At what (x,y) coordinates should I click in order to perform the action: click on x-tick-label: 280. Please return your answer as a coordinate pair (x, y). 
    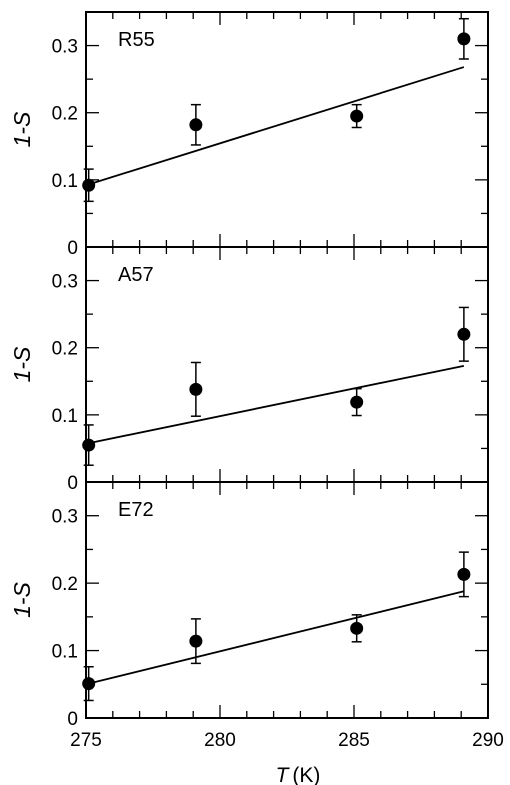
    Looking at the image, I should click on (220, 740).